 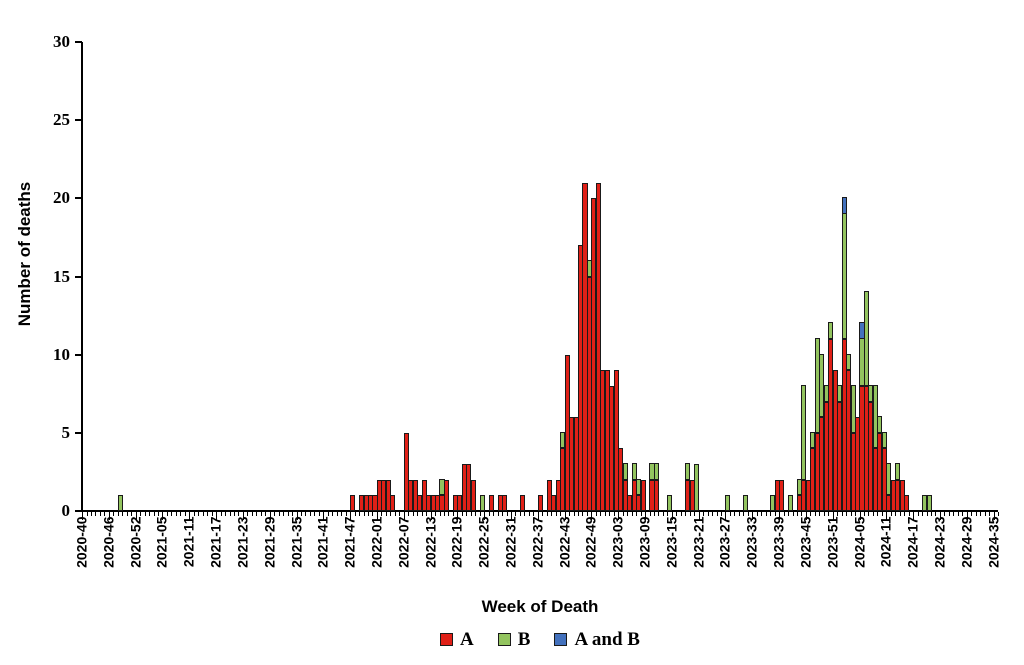 What do you see at coordinates (482, 503) in the screenshot?
I see `bar-2022-24-B` at bounding box center [482, 503].